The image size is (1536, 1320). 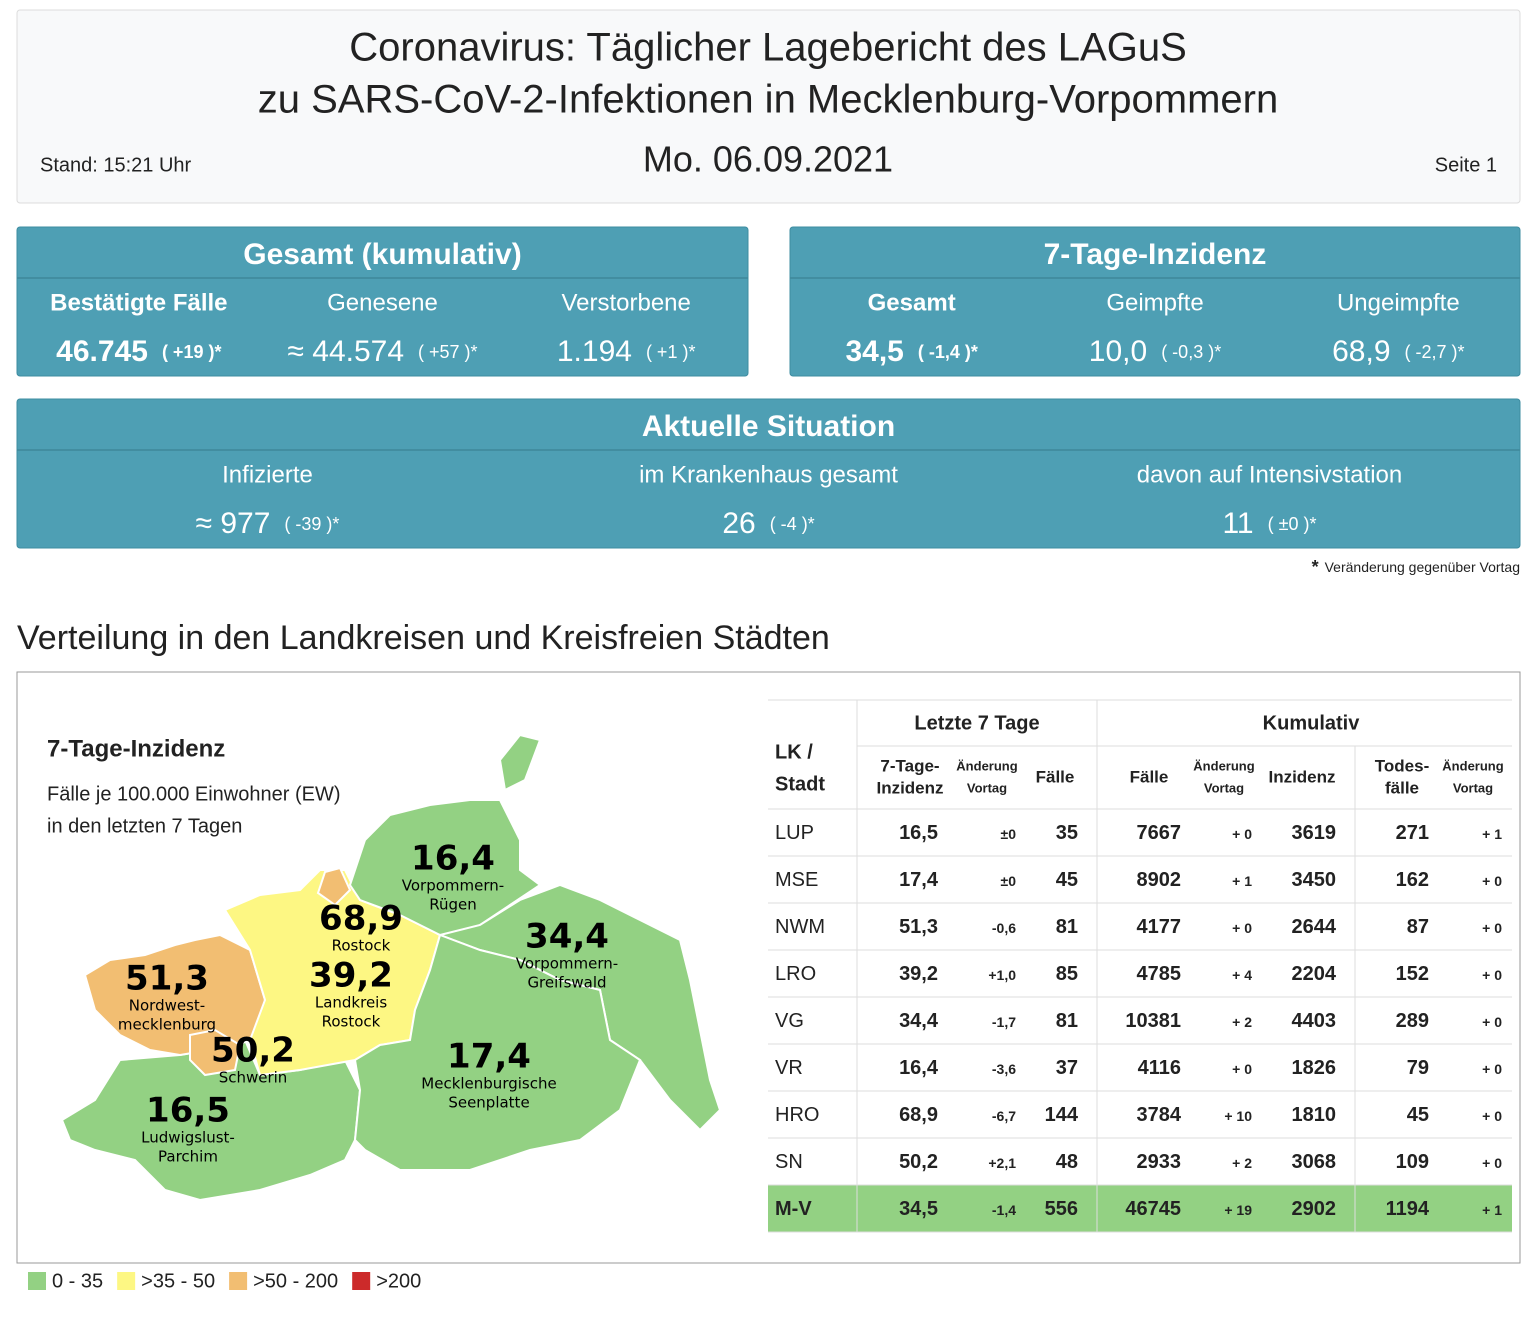 I want to click on cell: 34,5, so click(x=918, y=1209).